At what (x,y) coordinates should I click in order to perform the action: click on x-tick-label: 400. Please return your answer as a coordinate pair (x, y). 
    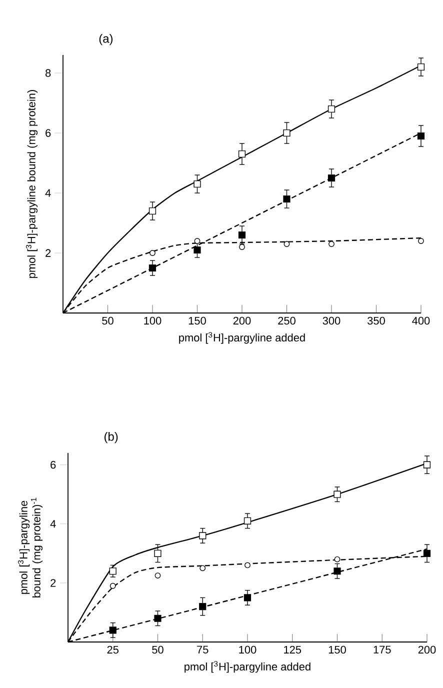
    Looking at the image, I should click on (421, 320).